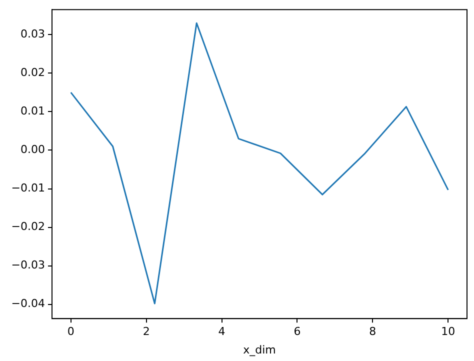 This screenshot has height=361, width=474. I want to click on x-tick-label: 2, so click(146, 331).